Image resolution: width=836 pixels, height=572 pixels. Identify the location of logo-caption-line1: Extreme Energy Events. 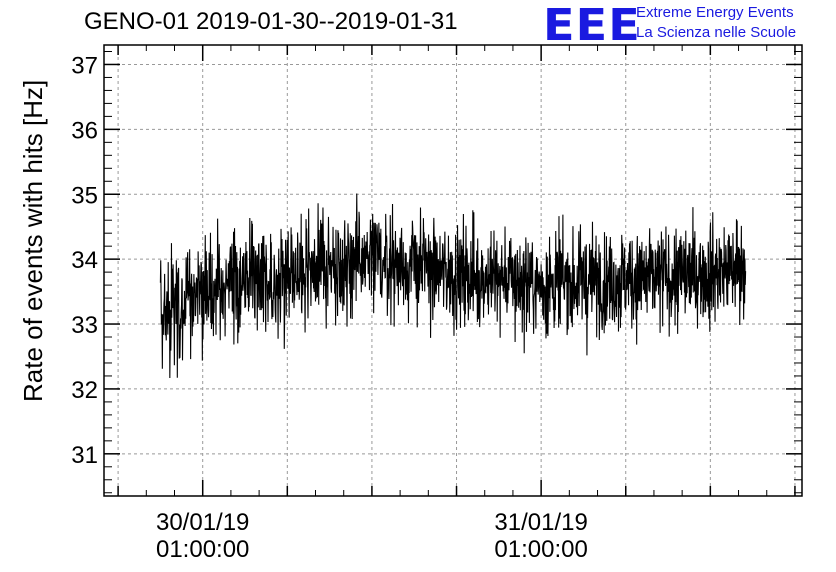
(715, 12).